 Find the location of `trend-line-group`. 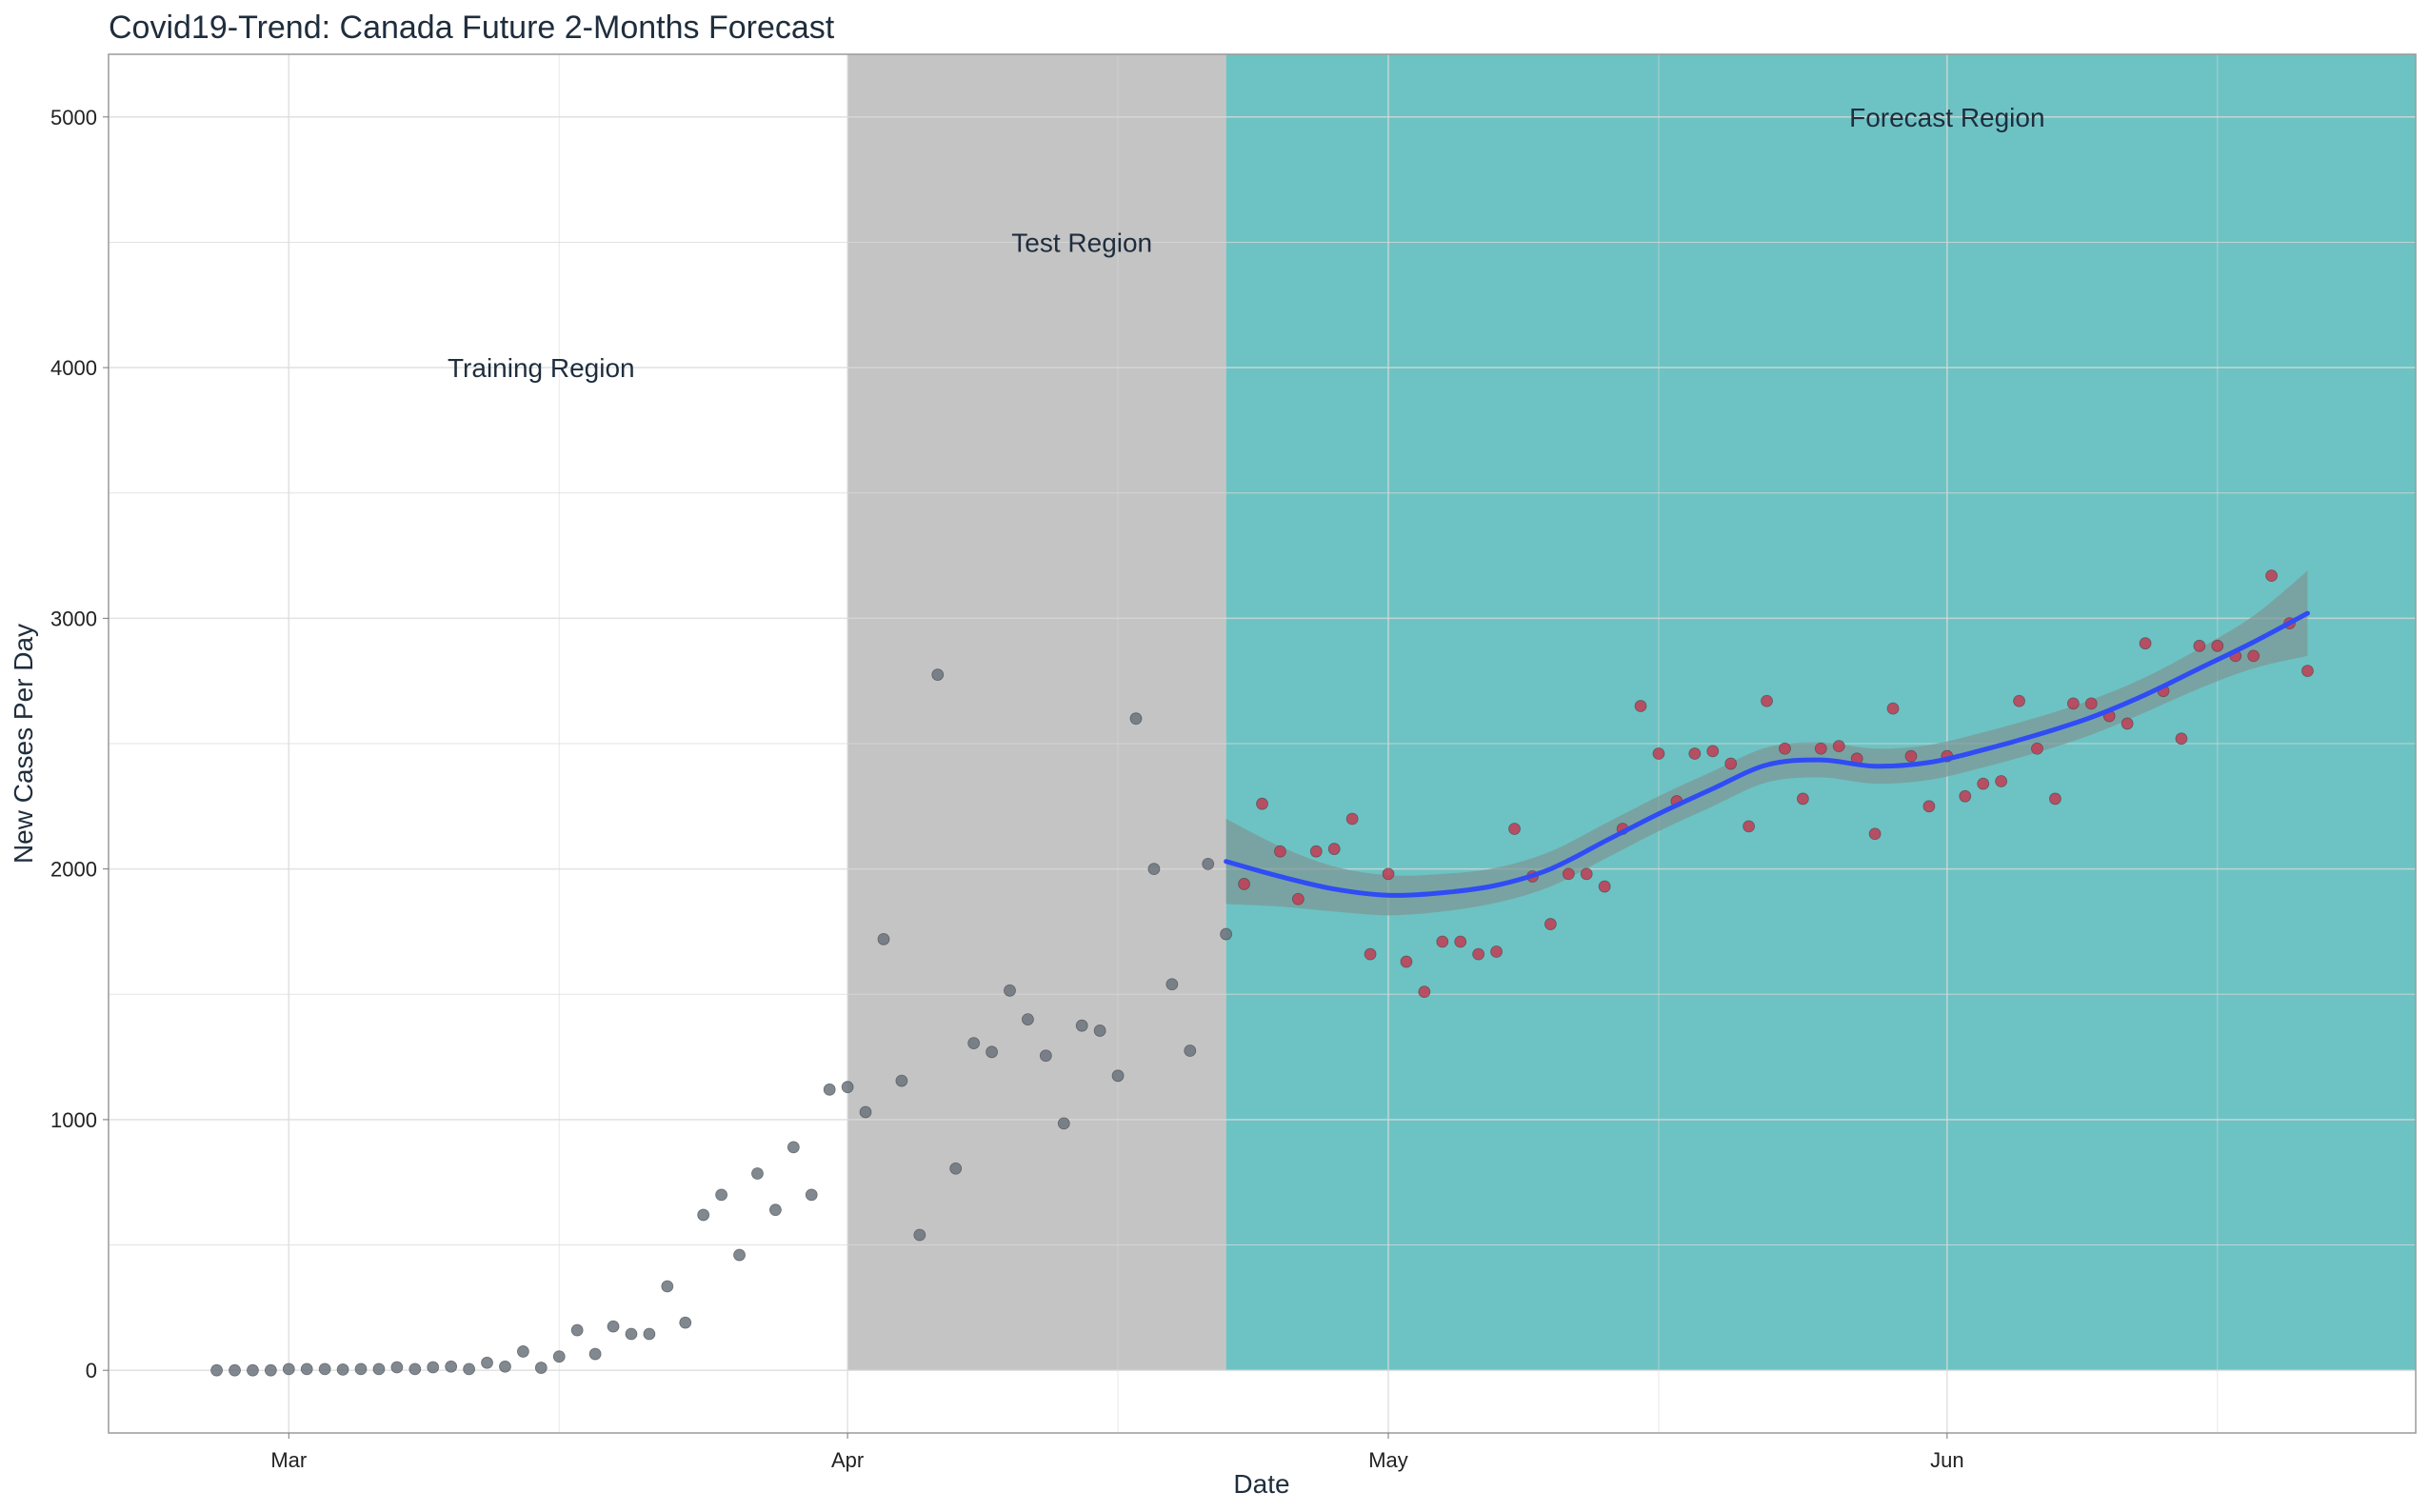

trend-line-group is located at coordinates (1767, 754).